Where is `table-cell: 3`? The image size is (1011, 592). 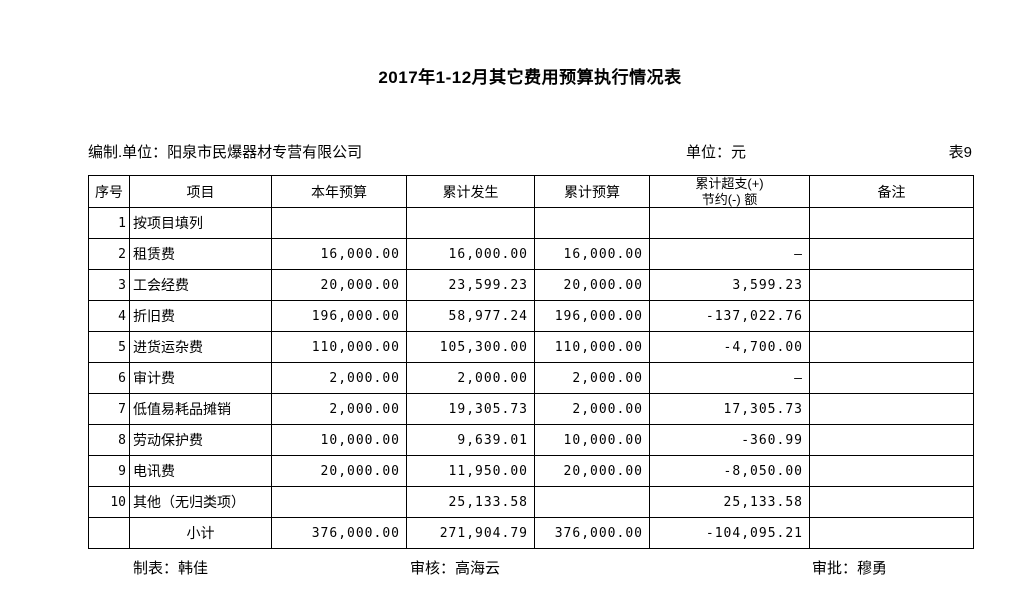
table-cell: 3 is located at coordinates (109, 285).